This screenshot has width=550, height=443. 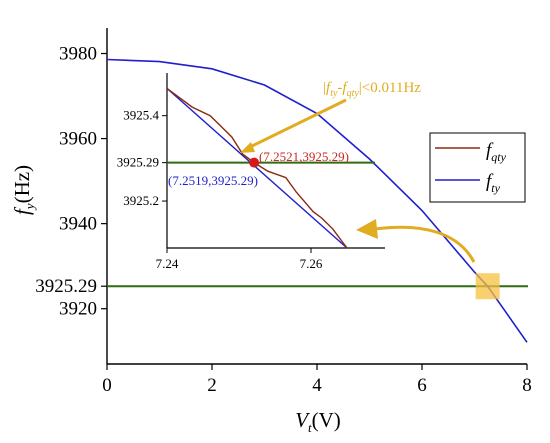 What do you see at coordinates (416, 241) in the screenshot?
I see `zoom-arrow` at bounding box center [416, 241].